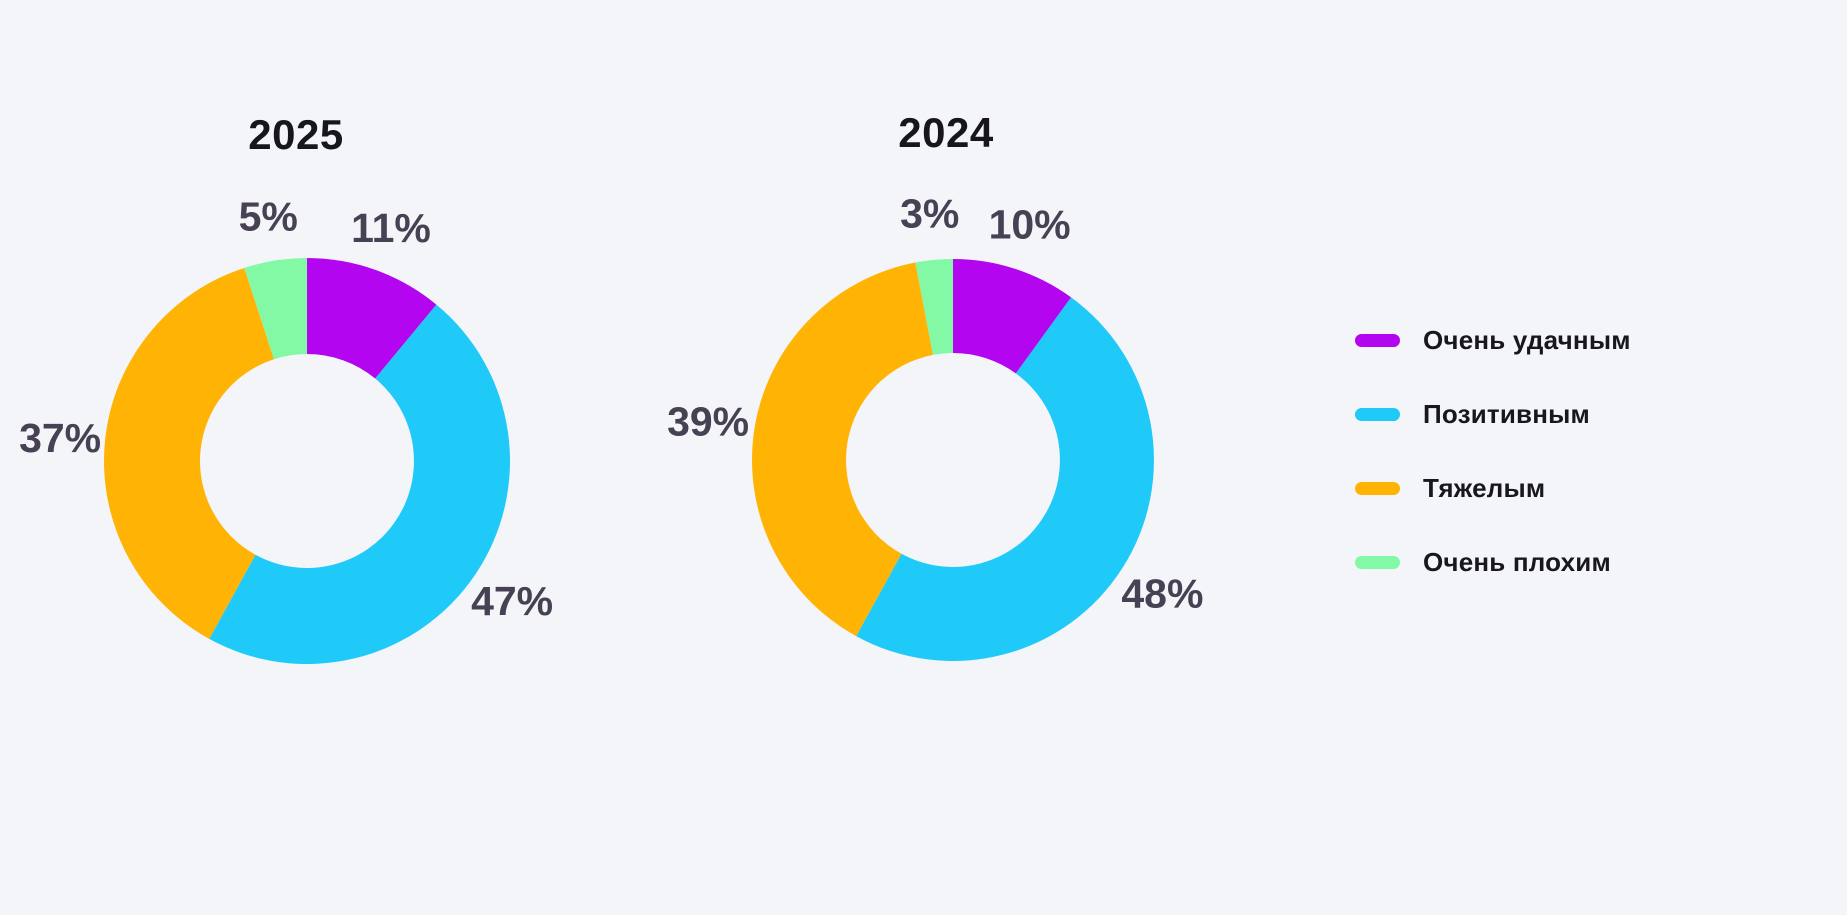 This screenshot has width=1847, height=915. I want to click on legend-swatch-very-good-icon, so click(1377, 340).